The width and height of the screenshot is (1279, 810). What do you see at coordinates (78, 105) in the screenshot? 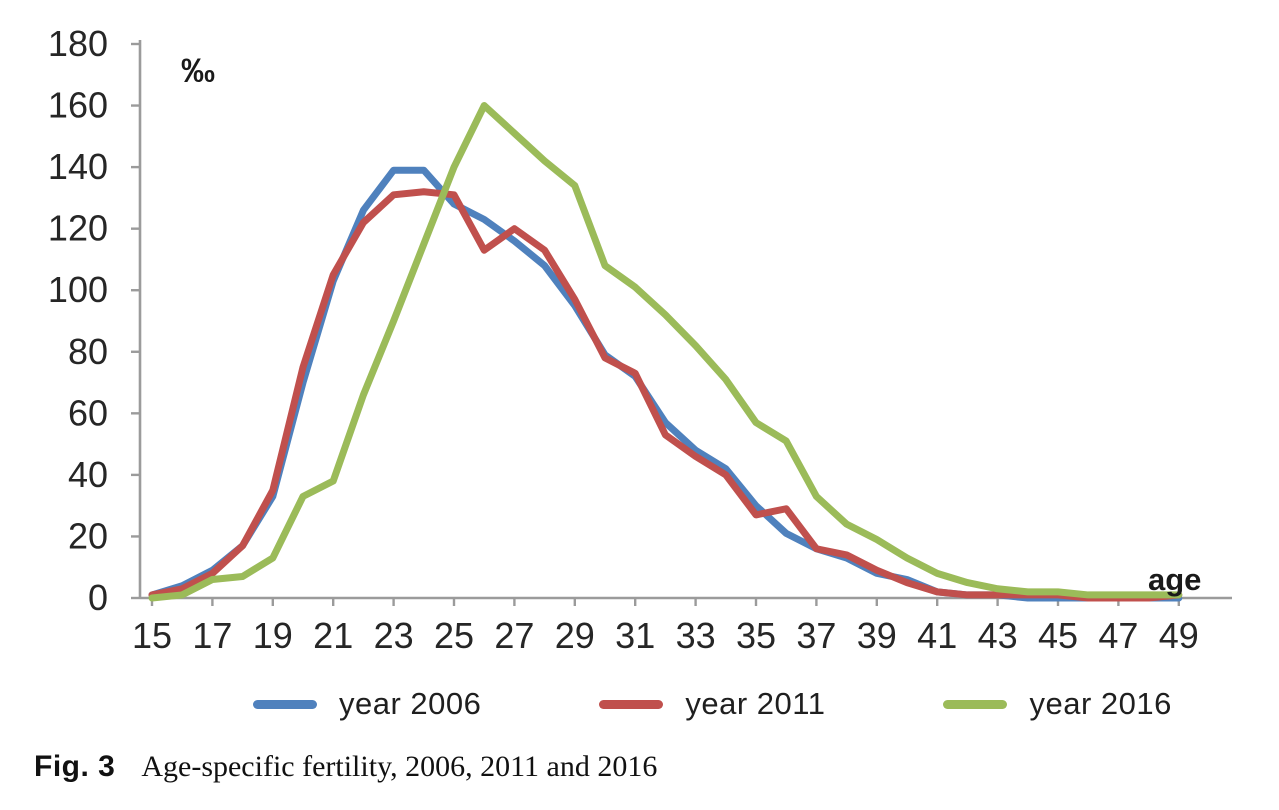
I see `y-tick-label: 160` at bounding box center [78, 105].